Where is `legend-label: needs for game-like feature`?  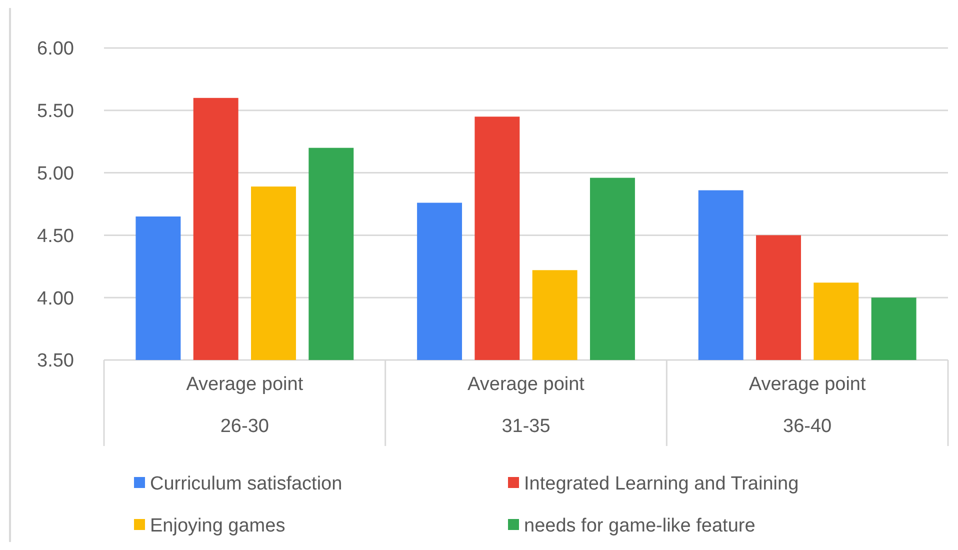
legend-label: needs for game-like feature is located at coordinates (640, 526).